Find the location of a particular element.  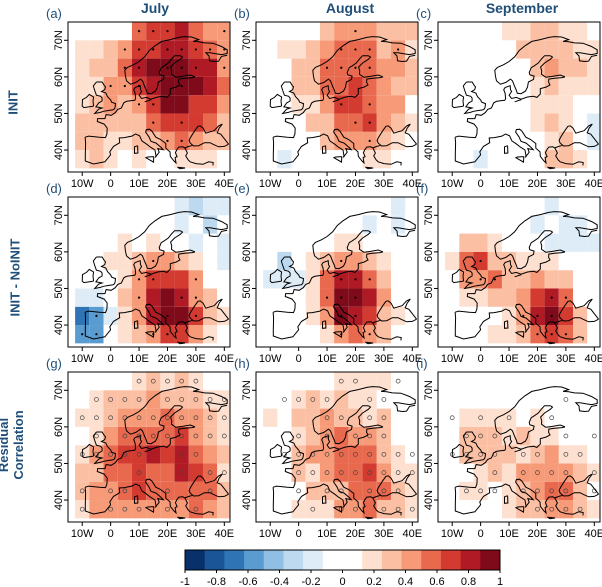

x-tick-label: 20E is located at coordinates (168, 359).